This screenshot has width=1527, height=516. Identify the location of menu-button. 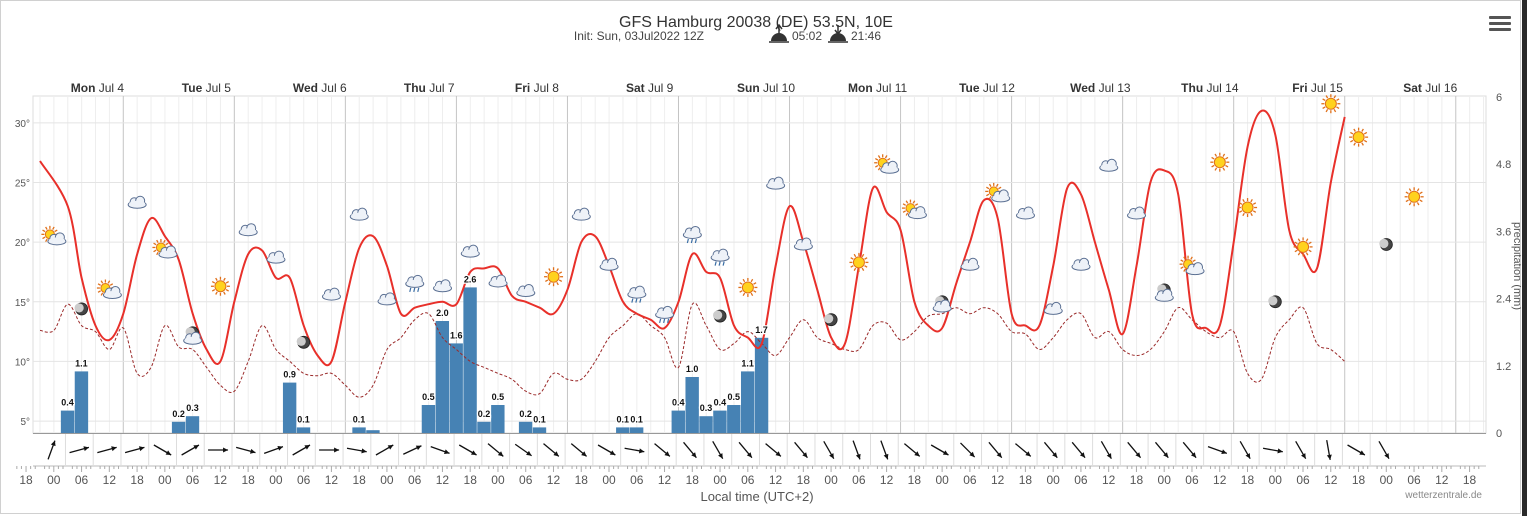
(1500, 25).